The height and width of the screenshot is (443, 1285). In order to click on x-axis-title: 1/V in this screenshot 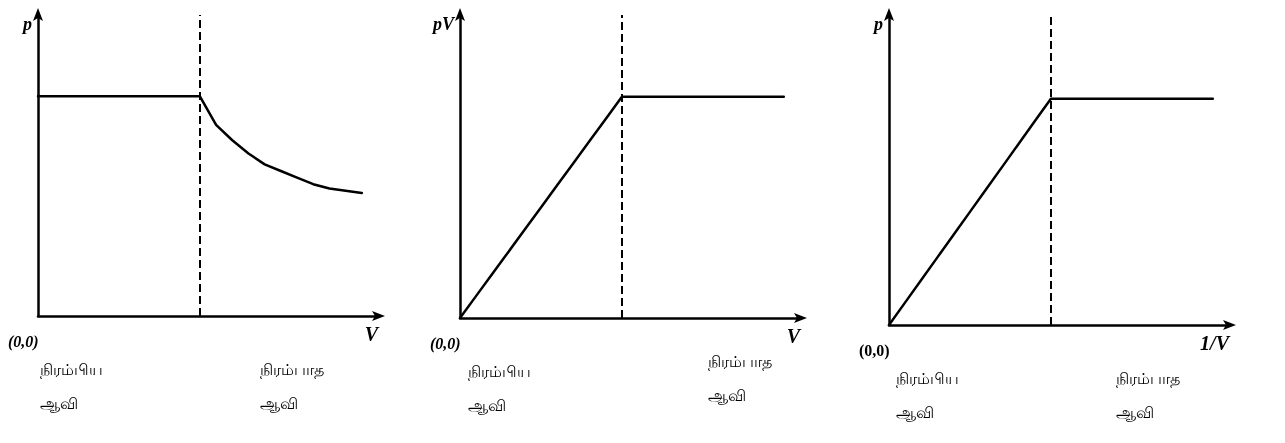, I will do `click(1215, 343)`.